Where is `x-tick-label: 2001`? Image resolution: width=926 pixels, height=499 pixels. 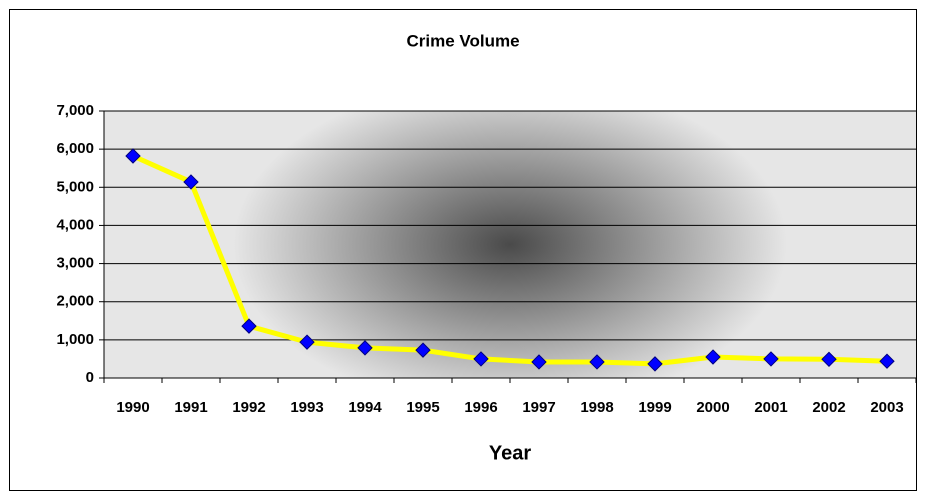 x-tick-label: 2001 is located at coordinates (770, 407).